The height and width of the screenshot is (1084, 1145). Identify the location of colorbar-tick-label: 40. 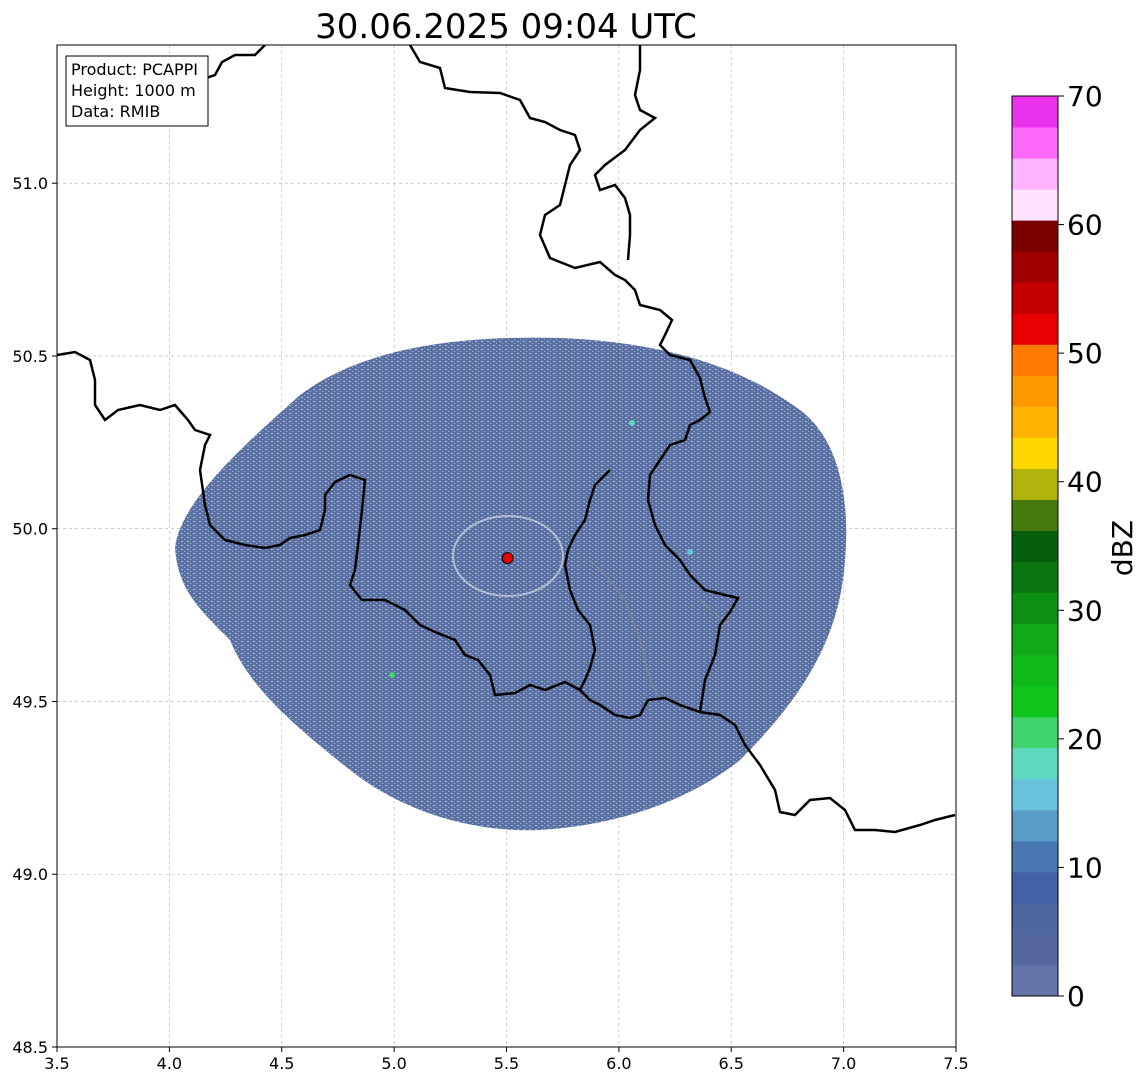
(1085, 482).